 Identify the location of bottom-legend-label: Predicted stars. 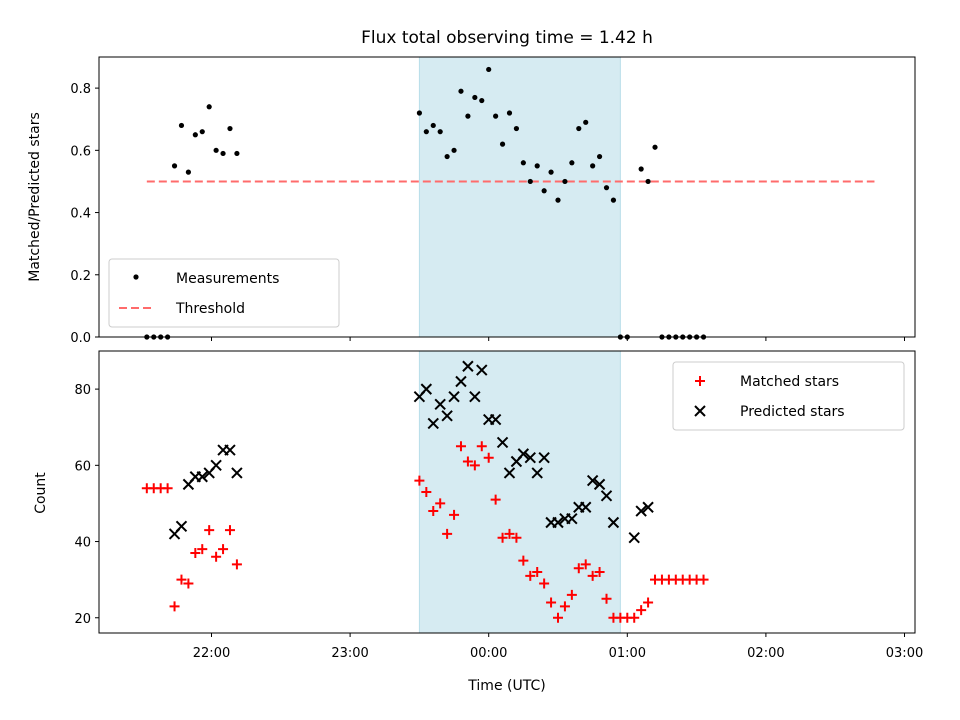
(792, 412).